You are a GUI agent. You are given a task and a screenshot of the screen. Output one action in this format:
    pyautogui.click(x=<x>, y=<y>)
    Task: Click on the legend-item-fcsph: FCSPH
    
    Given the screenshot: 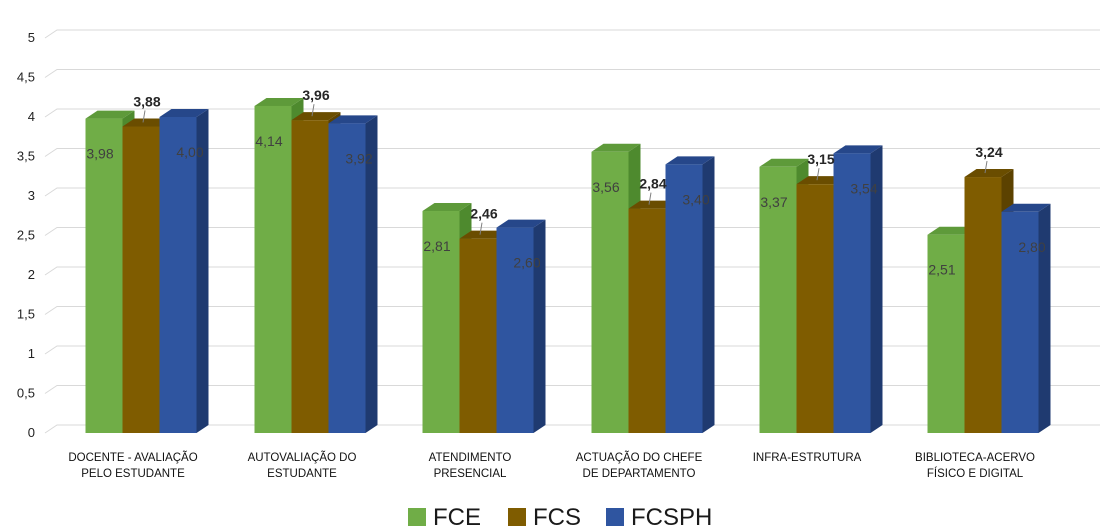 What is the action you would take?
    pyautogui.click(x=659, y=517)
    